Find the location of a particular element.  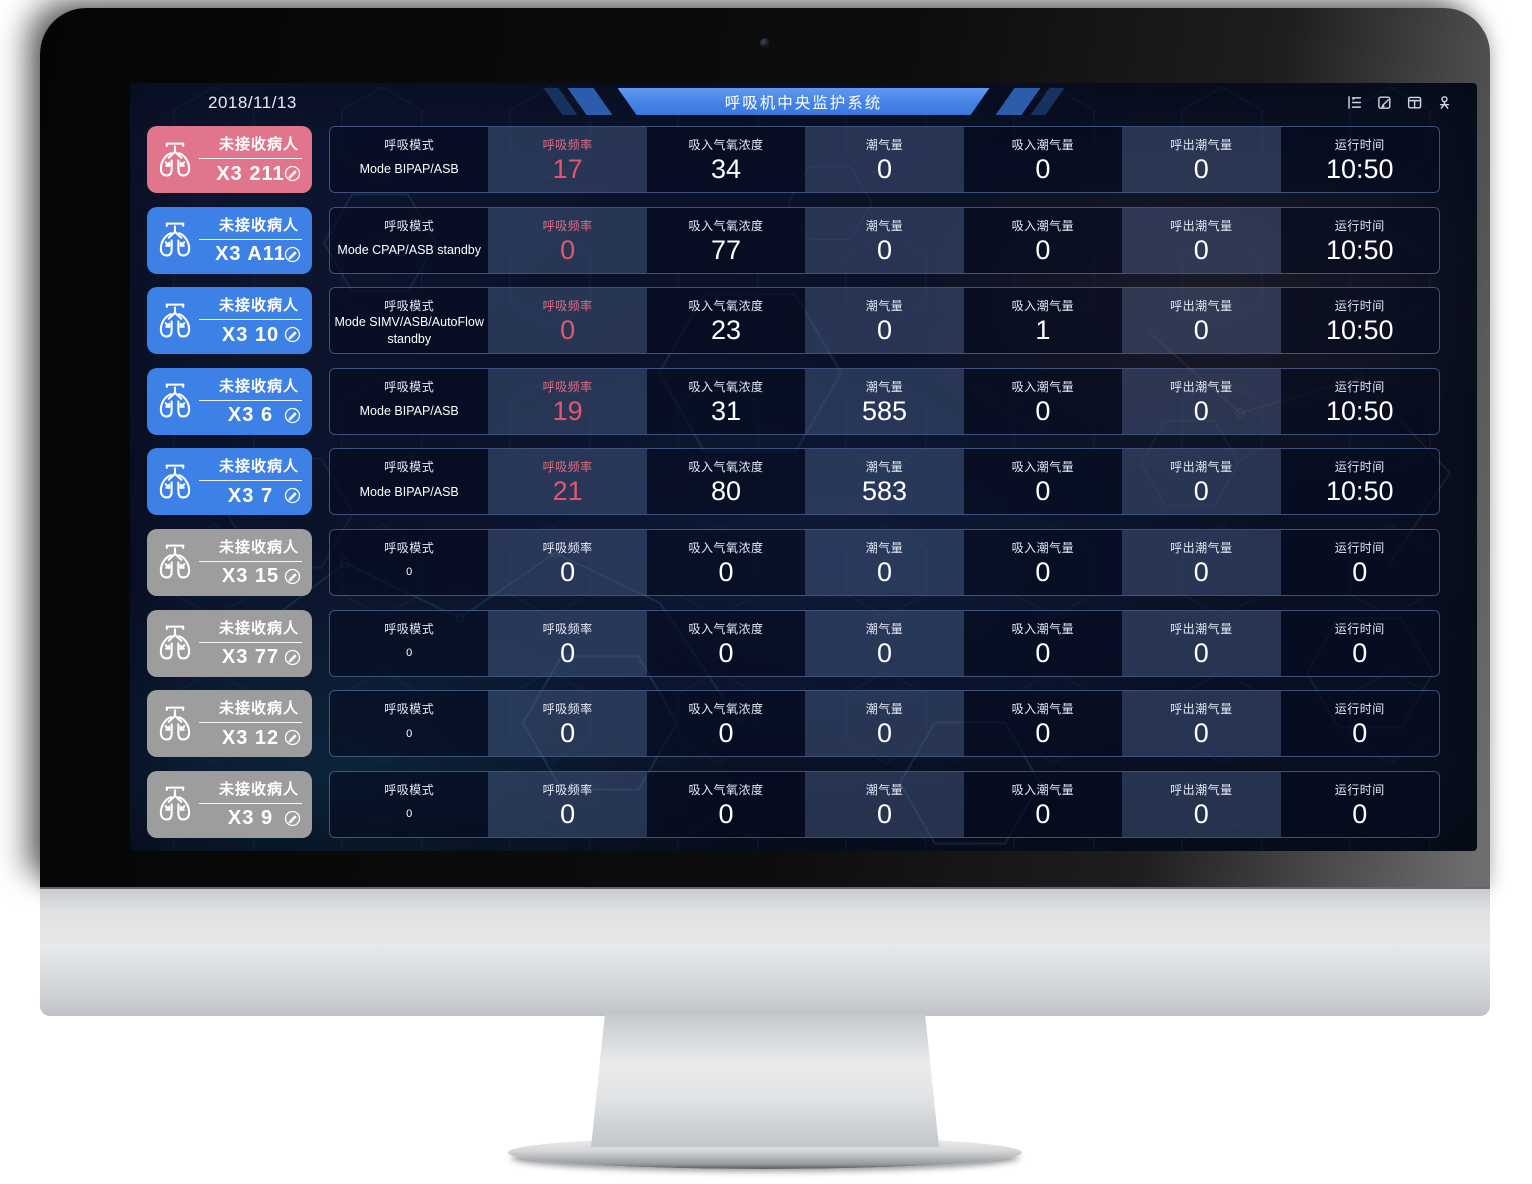

cell-value: 19 is located at coordinates (567, 410).